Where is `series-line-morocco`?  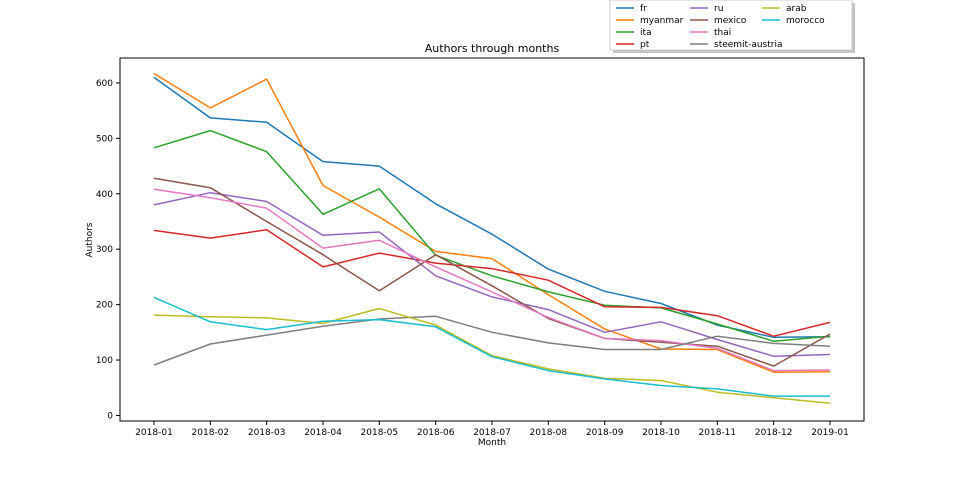 series-line-morocco is located at coordinates (491, 346).